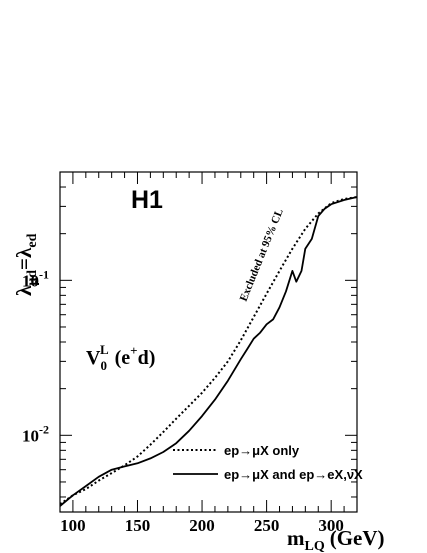 This screenshot has height=553, width=427. Describe the element at coordinates (104, 349) in the screenshot. I see `model-label-sup: L` at that location.